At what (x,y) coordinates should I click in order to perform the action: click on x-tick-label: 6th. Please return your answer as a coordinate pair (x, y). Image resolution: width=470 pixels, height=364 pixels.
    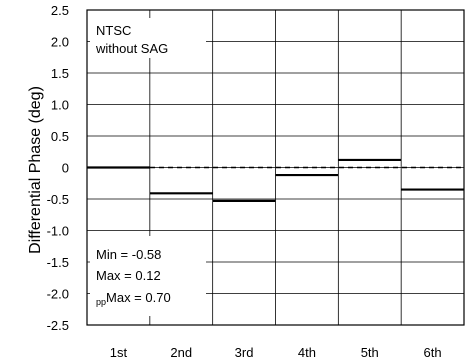
    Looking at the image, I should click on (433, 352).